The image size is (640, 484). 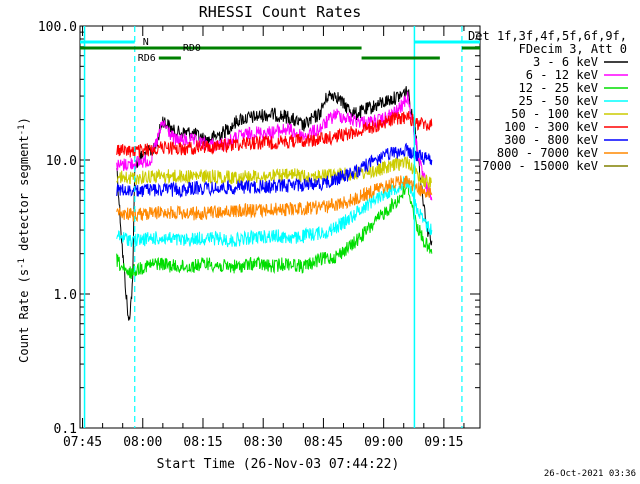 What do you see at coordinates (57, 27) in the screenshot?
I see `y-tick-label: 100.0` at bounding box center [57, 27].